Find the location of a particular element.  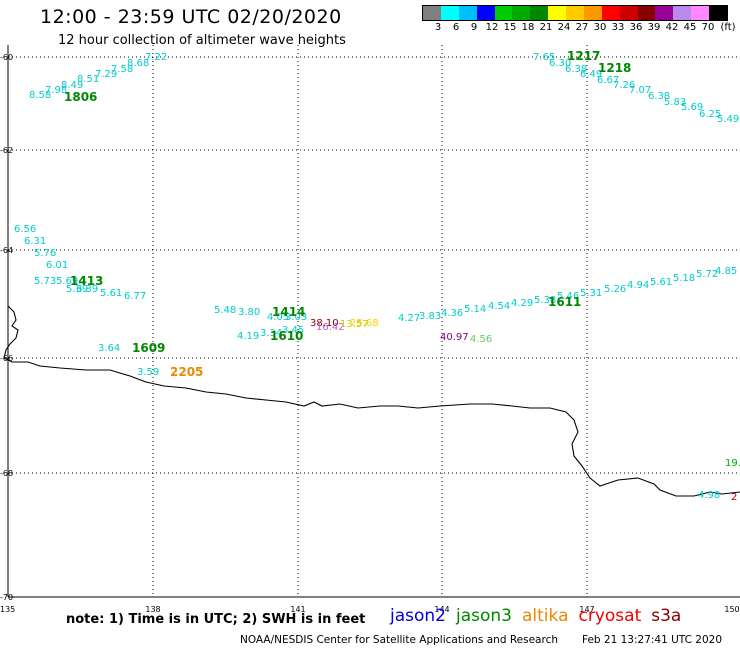

wave-height-value: 8.49 is located at coordinates (72, 85).